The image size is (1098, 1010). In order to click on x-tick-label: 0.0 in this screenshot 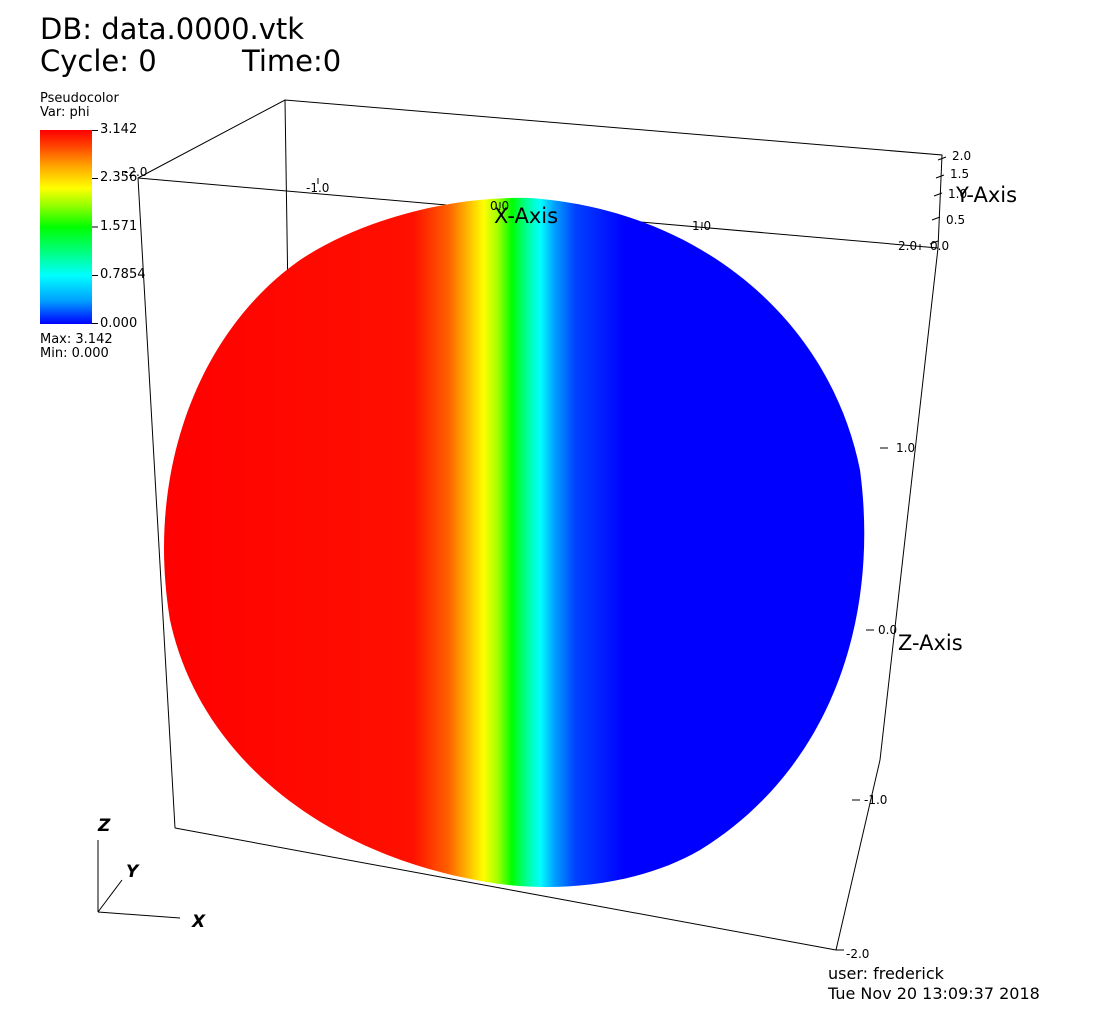, I will do `click(500, 206)`.